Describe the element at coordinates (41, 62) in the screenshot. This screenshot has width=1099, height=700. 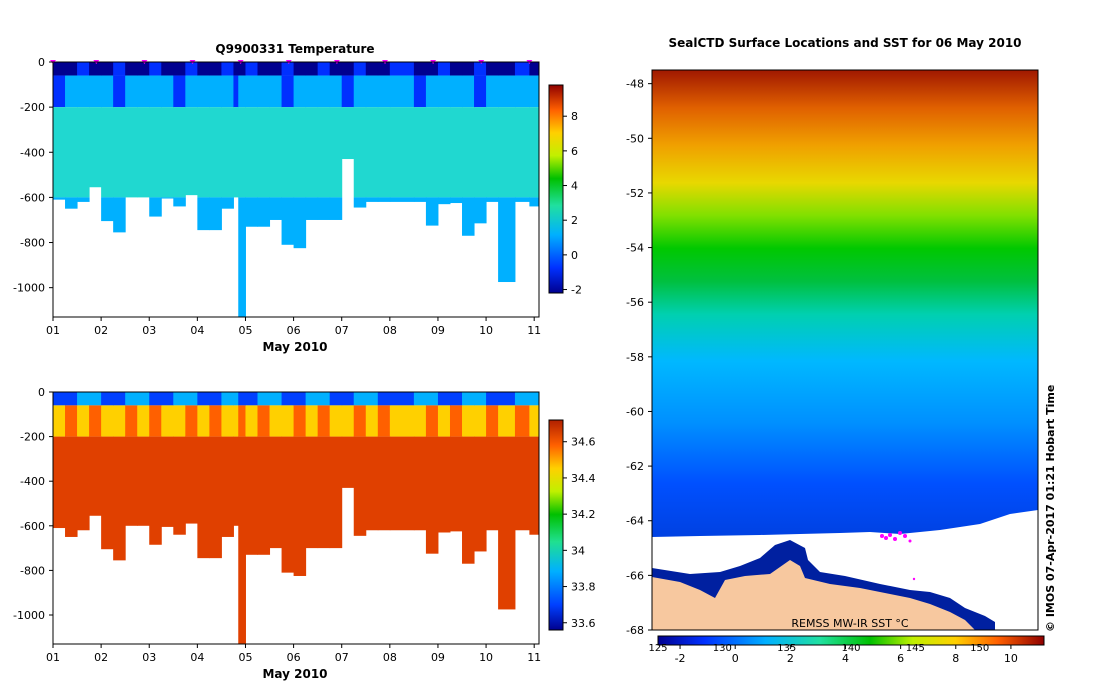
I see `y-tick-label: 0` at that location.